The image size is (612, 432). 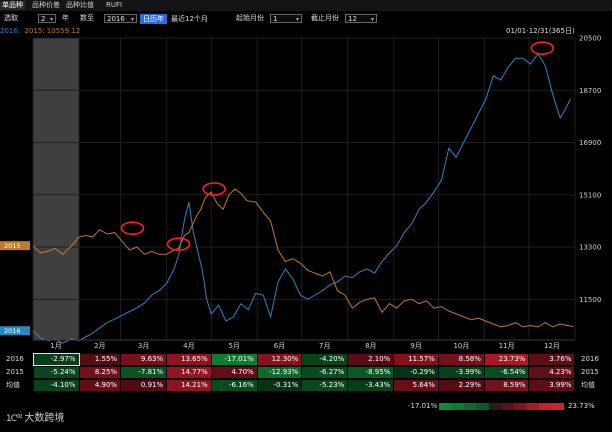 What do you see at coordinates (144, 372) in the screenshot?
I see `table-cell: -7.81%` at bounding box center [144, 372].